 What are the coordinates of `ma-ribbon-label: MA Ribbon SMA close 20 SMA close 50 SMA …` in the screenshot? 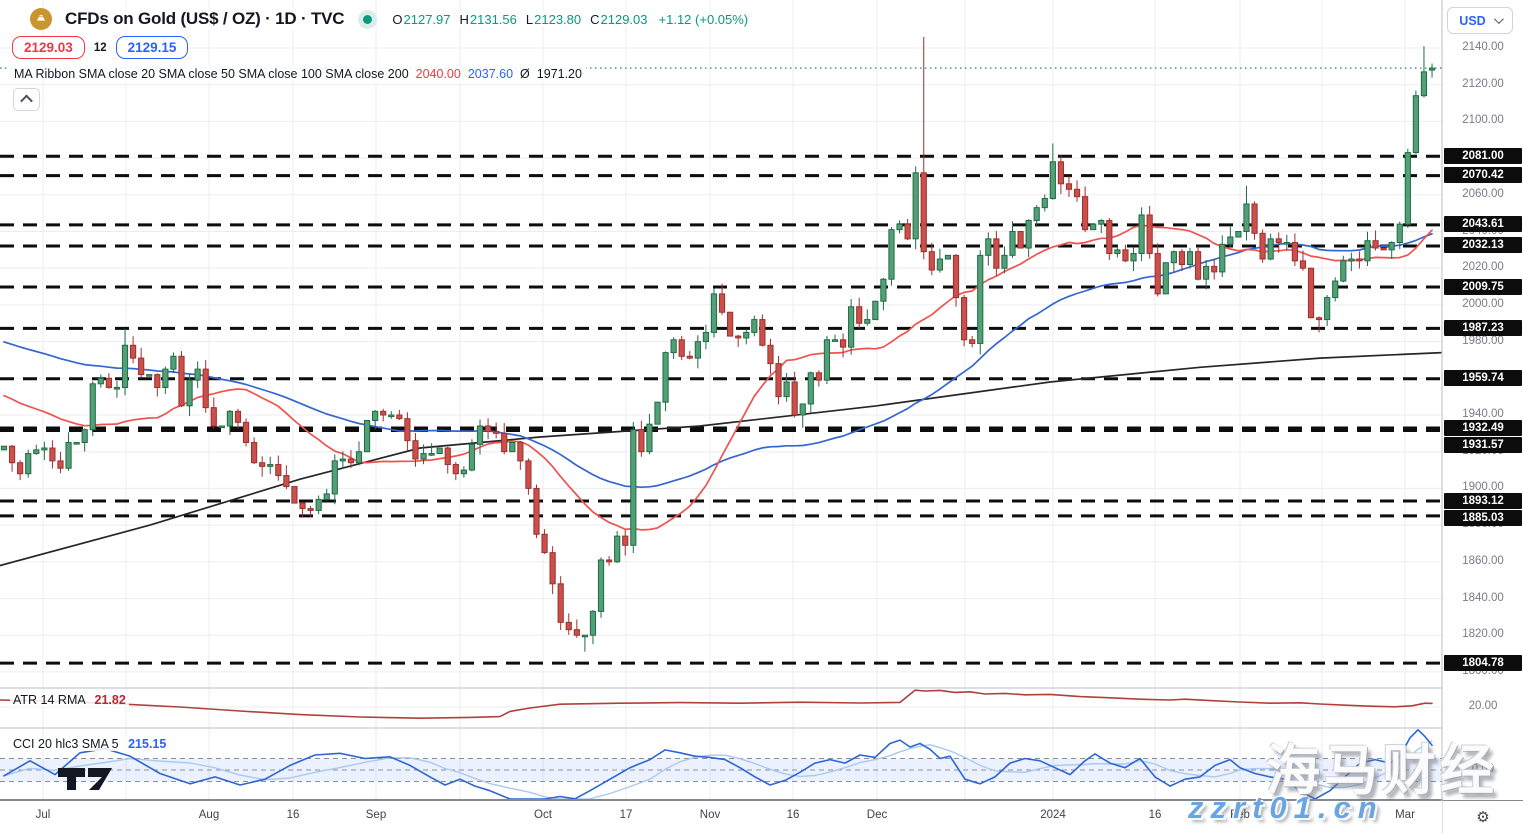 It's located at (211, 74).